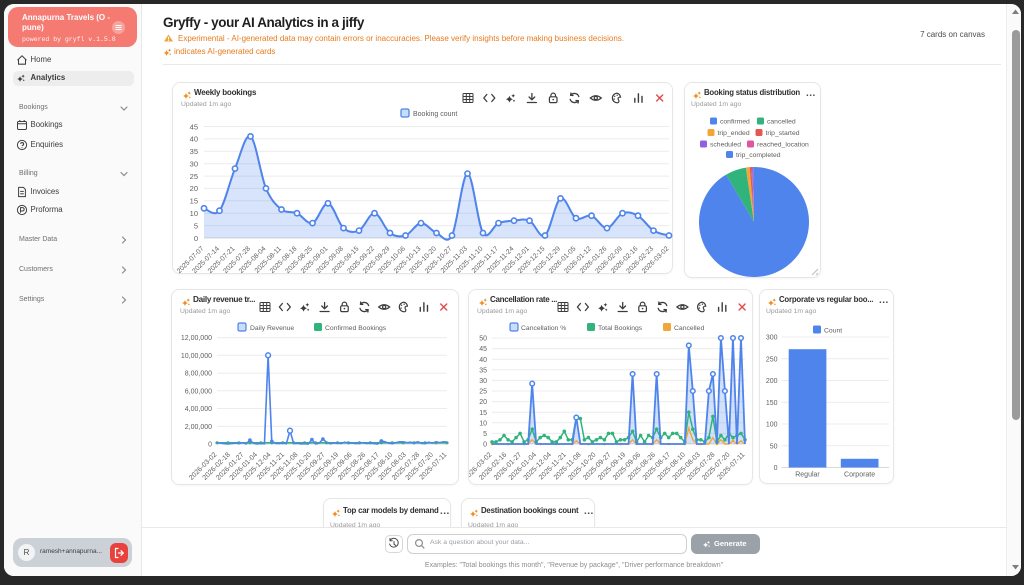 Image resolution: width=1024 pixels, height=585 pixels. What do you see at coordinates (833, 331) in the screenshot?
I see `svg-text: Count` at bounding box center [833, 331].